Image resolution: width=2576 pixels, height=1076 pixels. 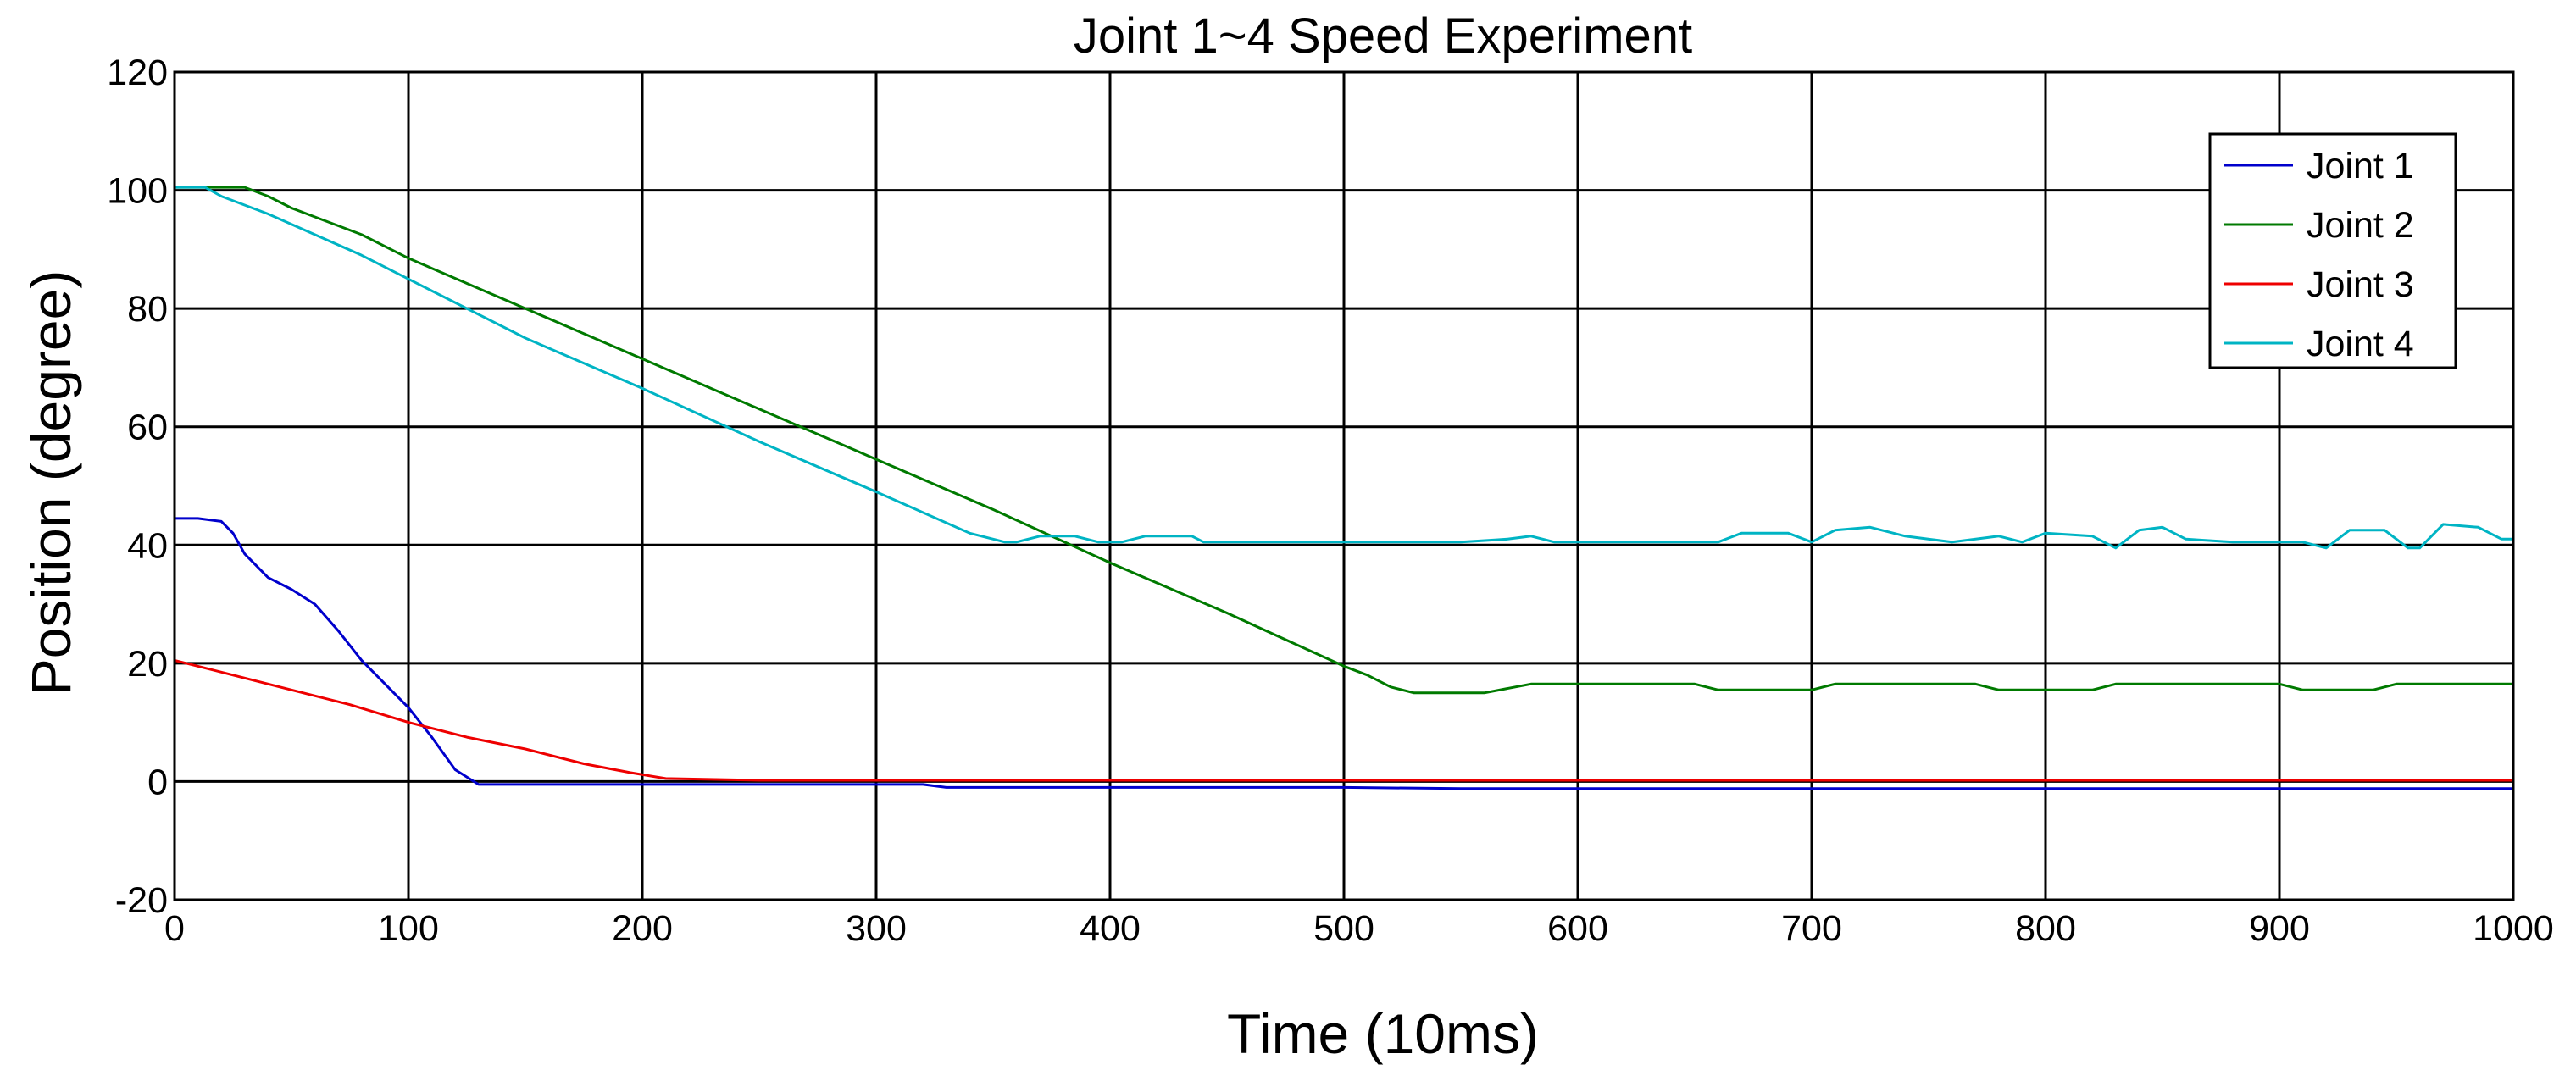 I want to click on legend: Joint 1 Joint 2 Joint 3 Joint 4, so click(x=2332, y=250).